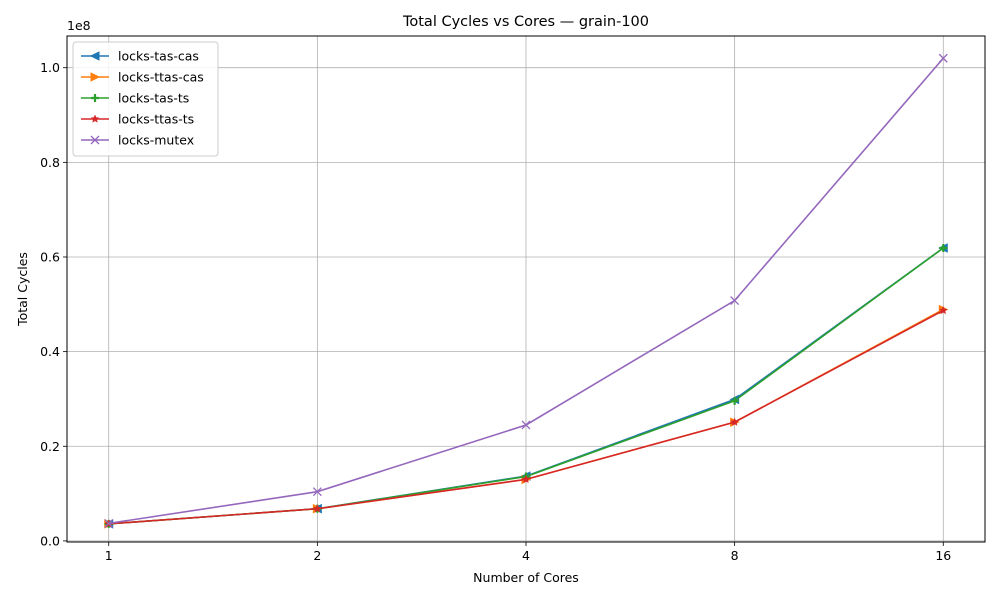  I want to click on legend-entry-locks-mutex: locks-mutex, so click(137, 140).